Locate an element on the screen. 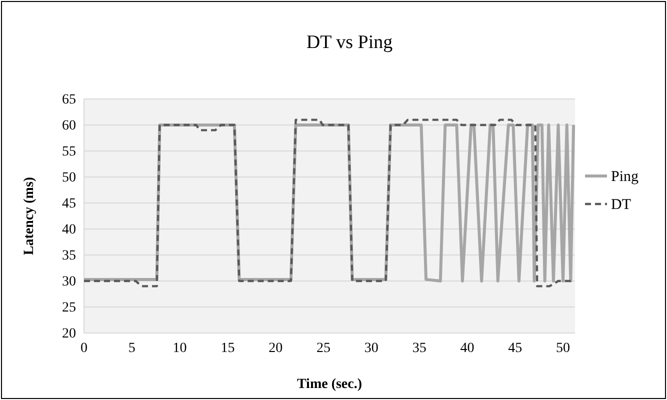  chart-title: DT vs Ping is located at coordinates (350, 42).